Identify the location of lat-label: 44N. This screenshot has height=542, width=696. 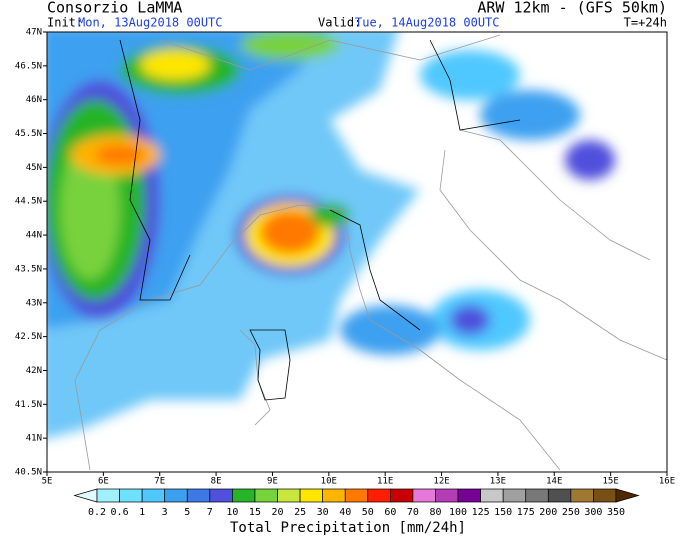
(34, 236).